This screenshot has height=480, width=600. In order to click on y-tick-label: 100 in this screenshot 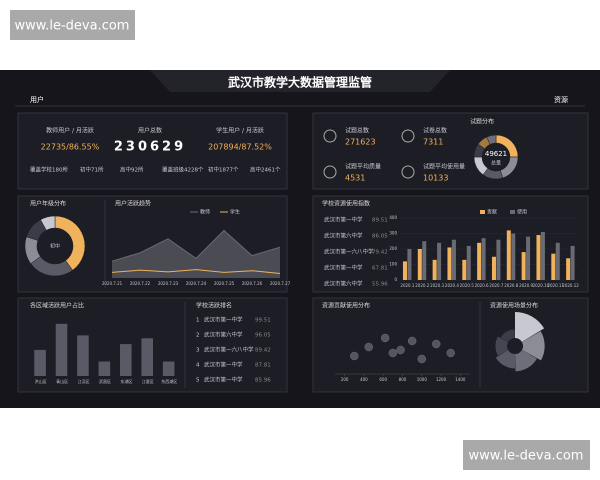, I will do `click(393, 264)`.